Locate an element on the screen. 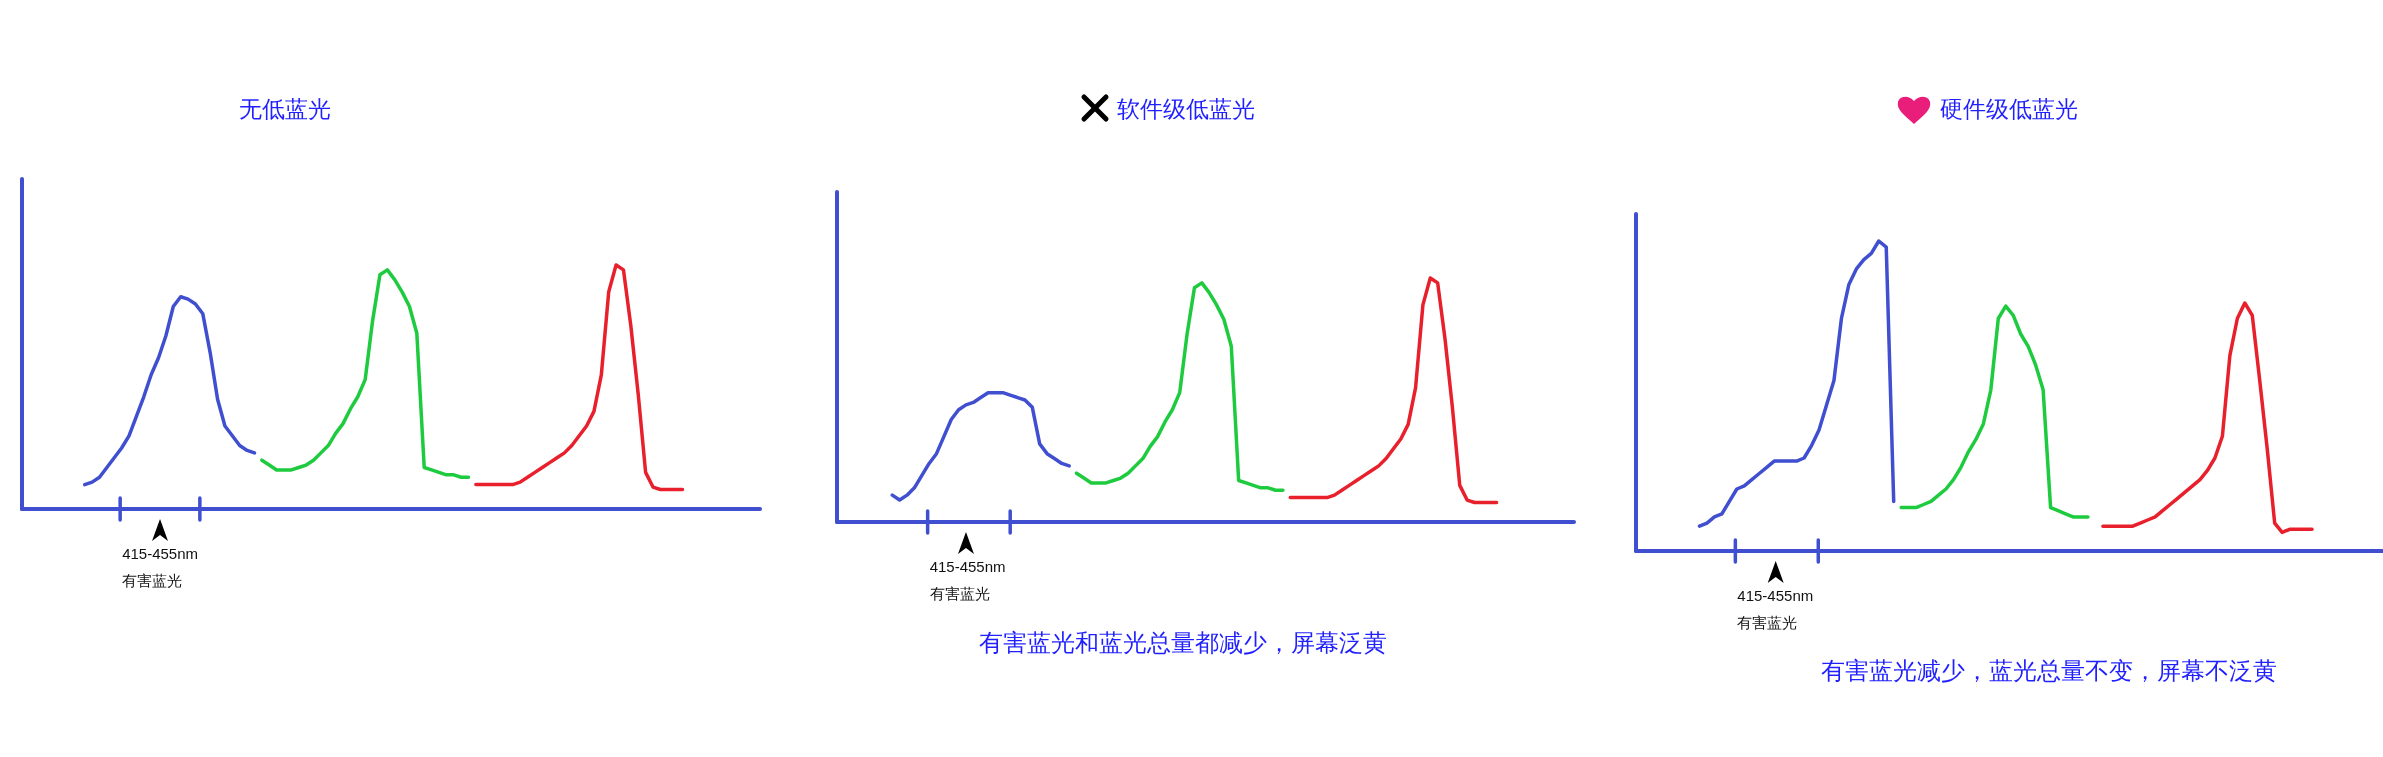  text: 有害蓝光和蓝光总量都减少，屏幕泛黄 is located at coordinates (1183, 642).